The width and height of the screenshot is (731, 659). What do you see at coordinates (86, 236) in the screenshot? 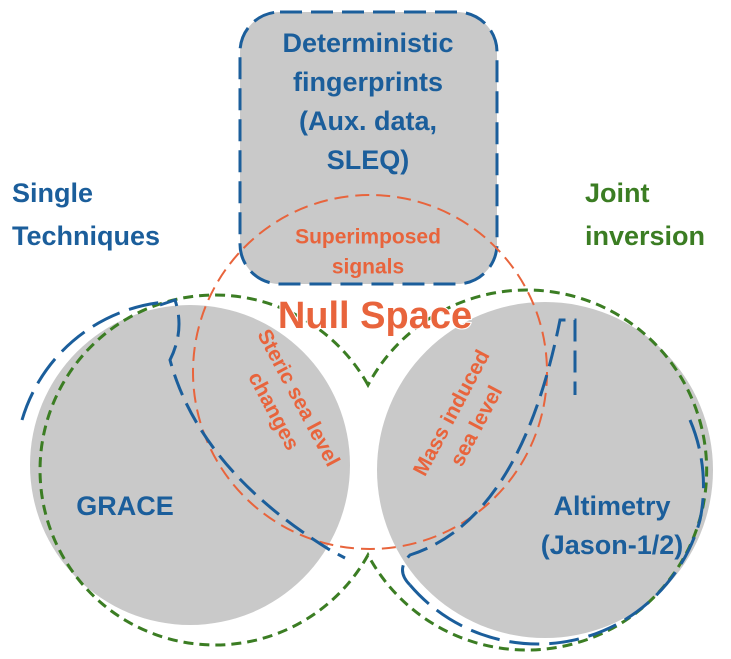
I see `left-label: Techniques` at bounding box center [86, 236].